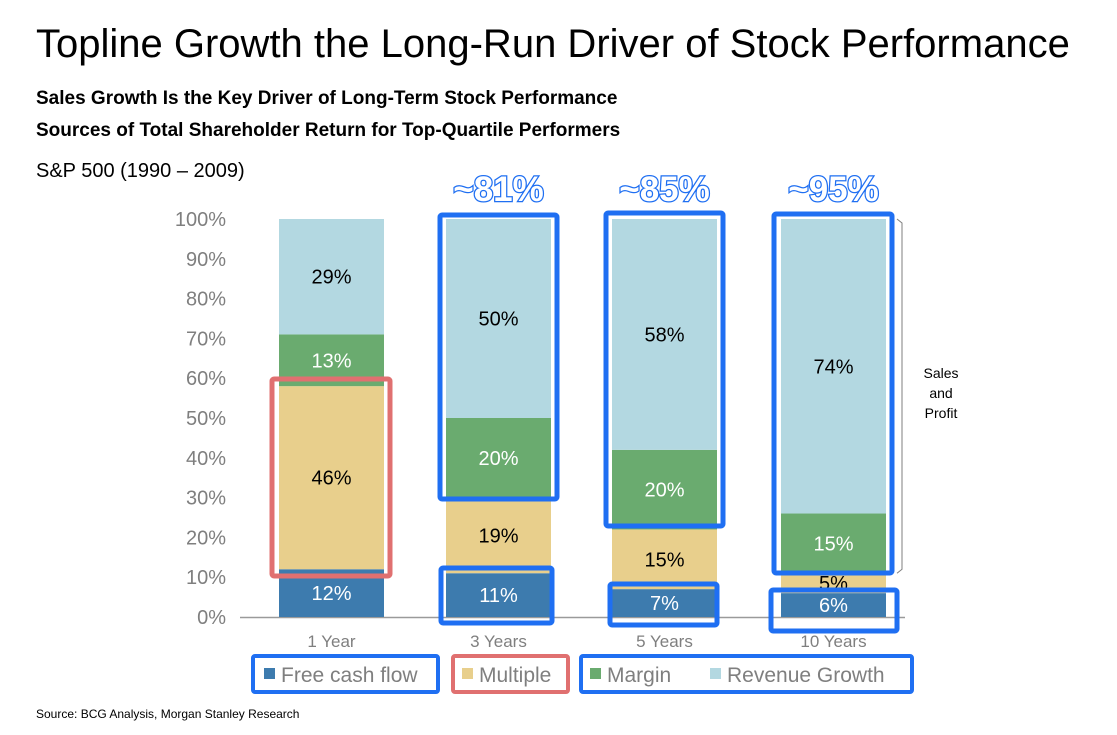 This screenshot has width=1117, height=735. I want to click on data-label: 46%, so click(331, 479).